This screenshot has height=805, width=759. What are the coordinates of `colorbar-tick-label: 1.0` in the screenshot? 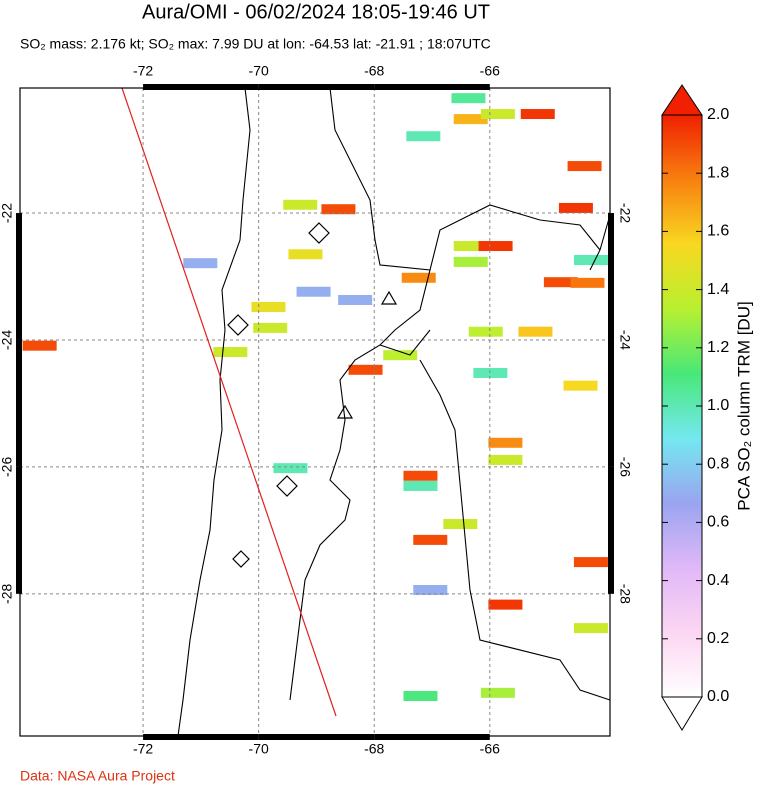 It's located at (718, 405).